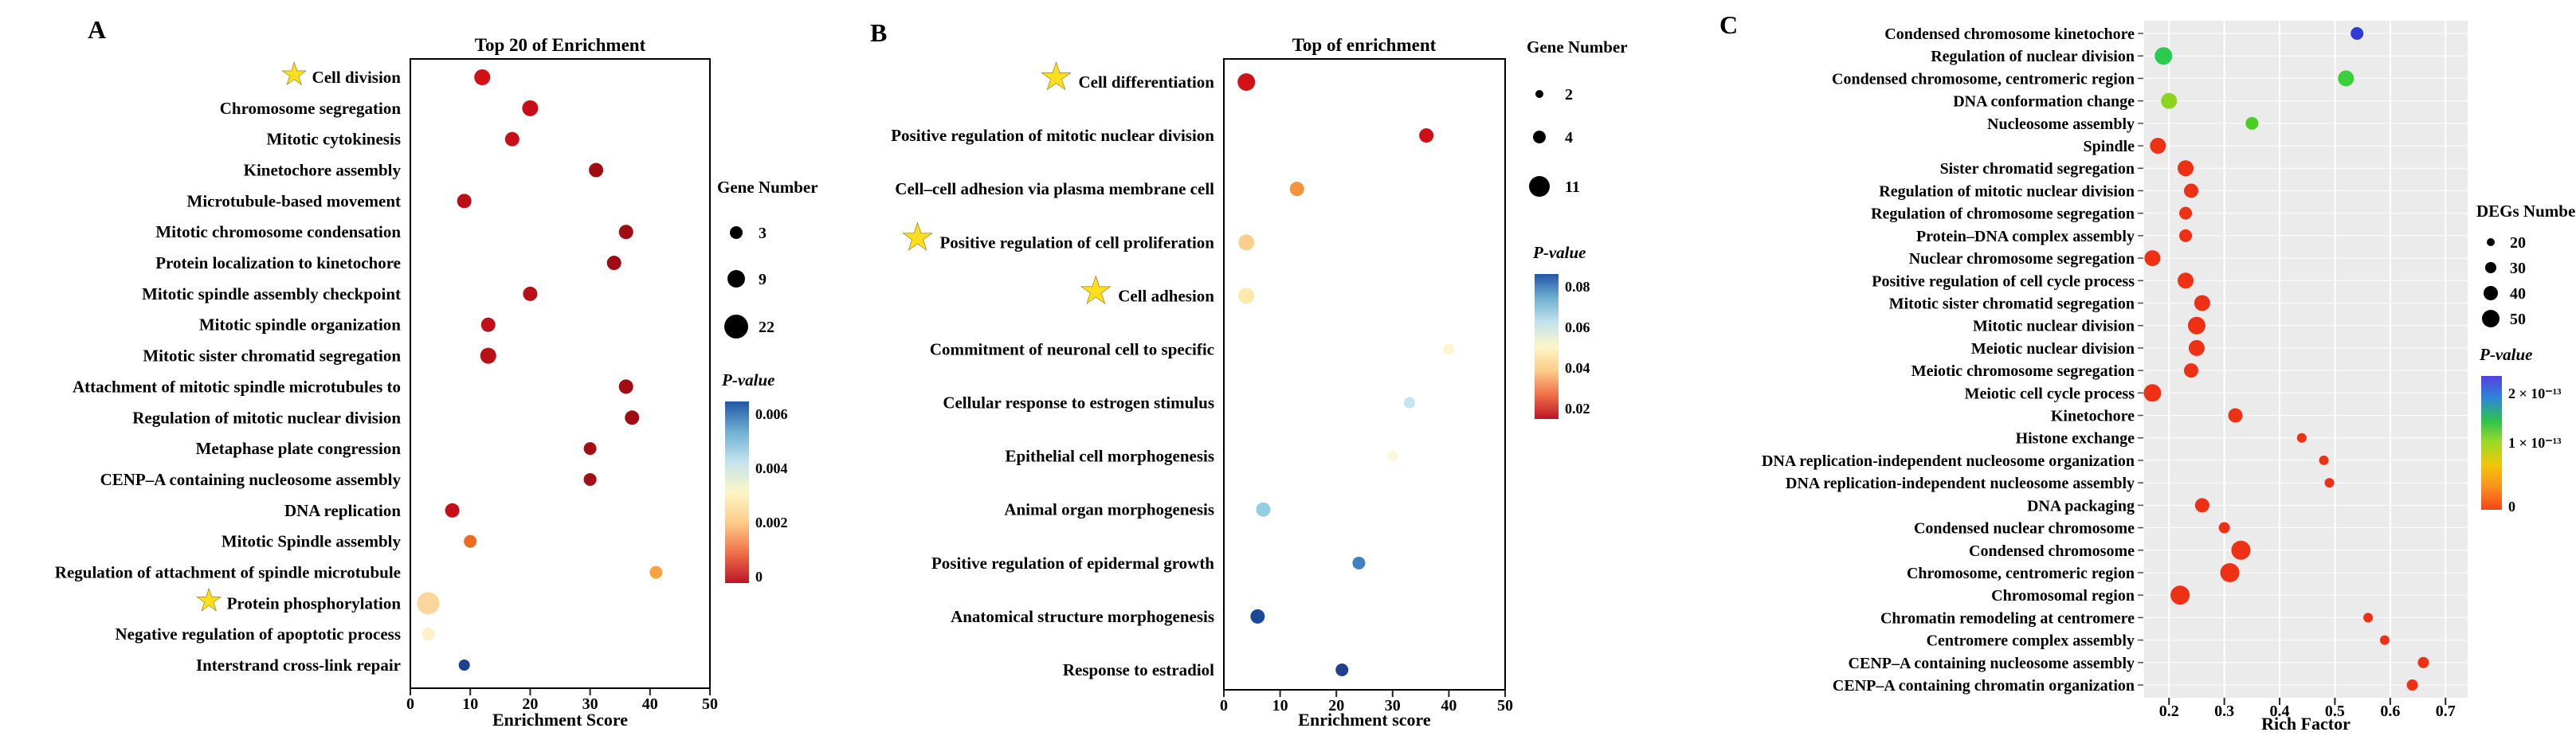 Image resolution: width=2576 pixels, height=736 pixels. What do you see at coordinates (922, 237) in the screenshot?
I see `star-icon: ★` at bounding box center [922, 237].